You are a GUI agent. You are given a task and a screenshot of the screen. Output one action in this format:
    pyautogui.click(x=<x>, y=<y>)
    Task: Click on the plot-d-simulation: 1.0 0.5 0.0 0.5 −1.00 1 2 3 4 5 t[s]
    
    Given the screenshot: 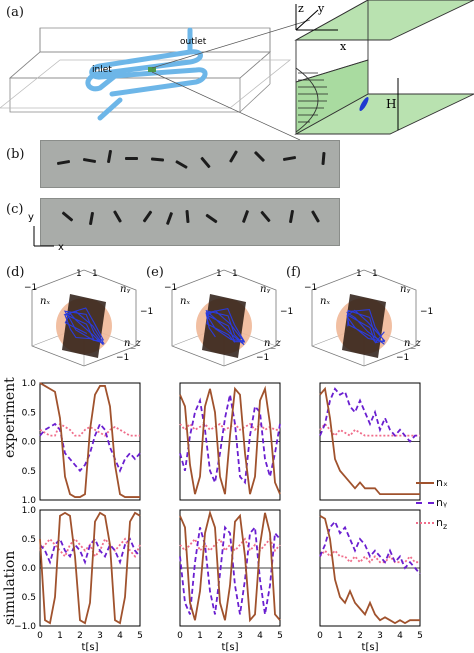 What is the action you would take?
    pyautogui.click(x=78, y=579)
    